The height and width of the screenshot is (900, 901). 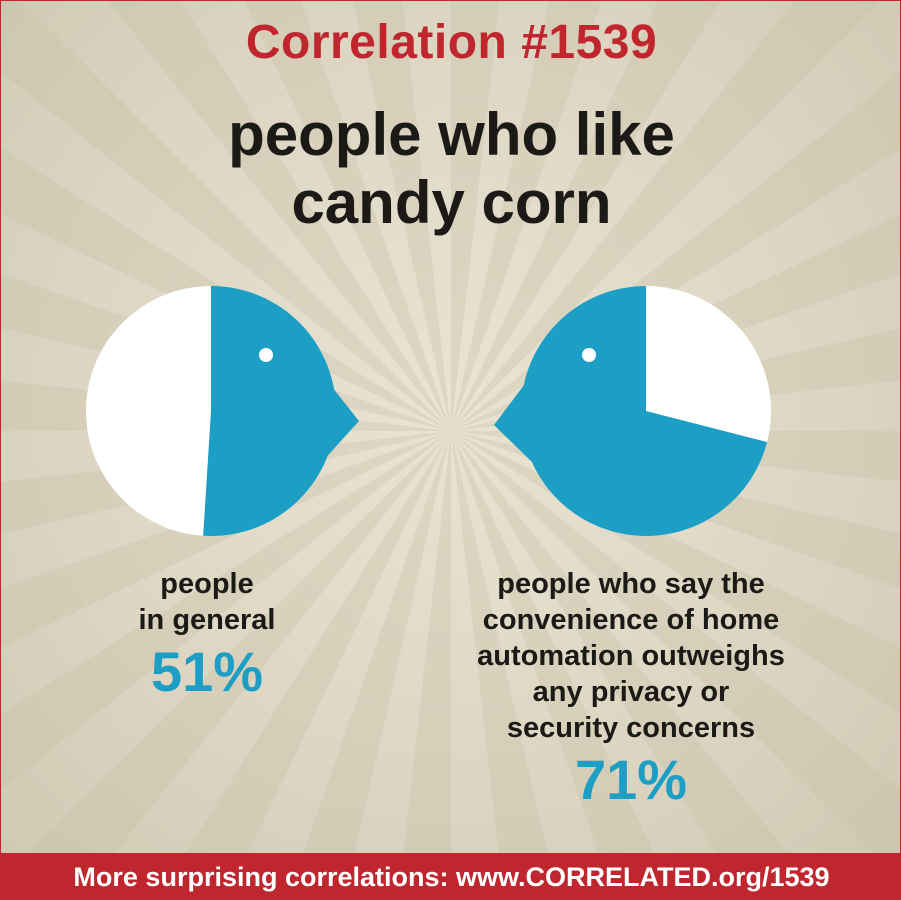 I want to click on caption-left-line-2: in general, so click(x=207, y=620).